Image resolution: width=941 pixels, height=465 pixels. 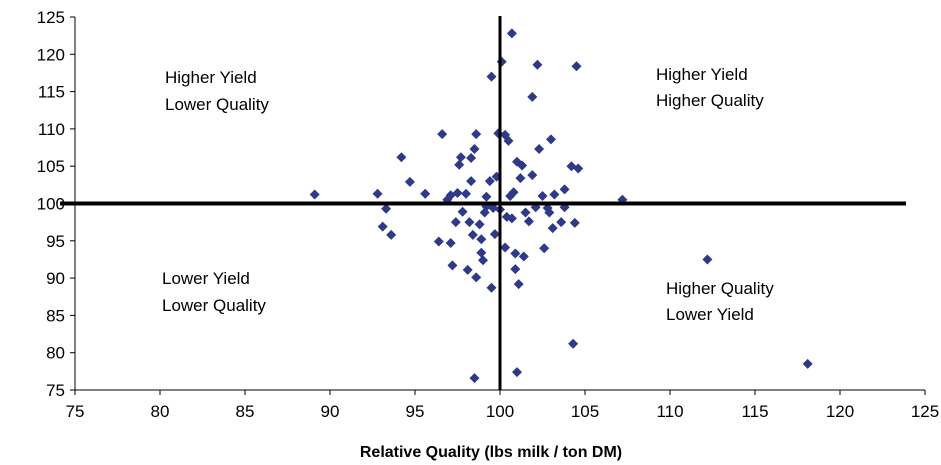 What do you see at coordinates (491, 452) in the screenshot?
I see `x-axis-label: Relative Quality (lbs milk / ton DM)` at bounding box center [491, 452].